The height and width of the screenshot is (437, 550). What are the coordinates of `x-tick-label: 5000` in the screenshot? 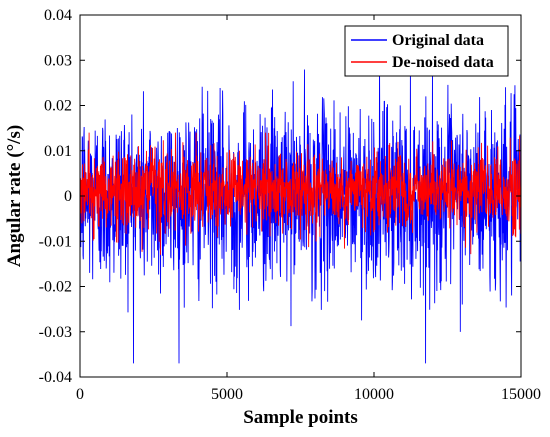 It's located at (227, 394).